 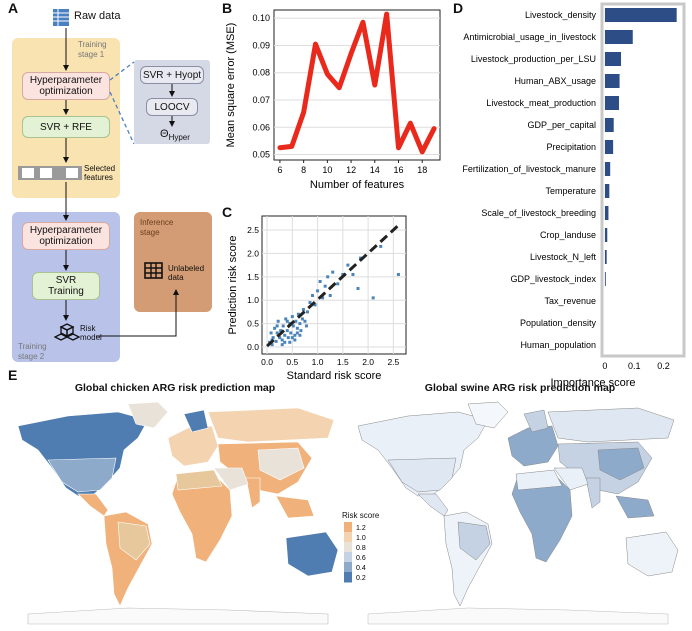 What do you see at coordinates (253, 277) in the screenshot?
I see `y-tick-label: 1.5` at bounding box center [253, 277].